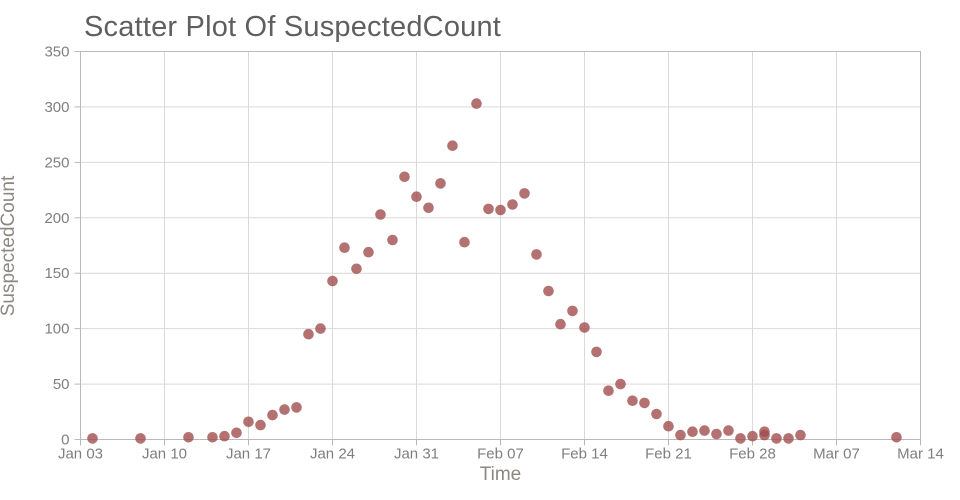  I want to click on x-tick-label: Feb 14, so click(584, 454).